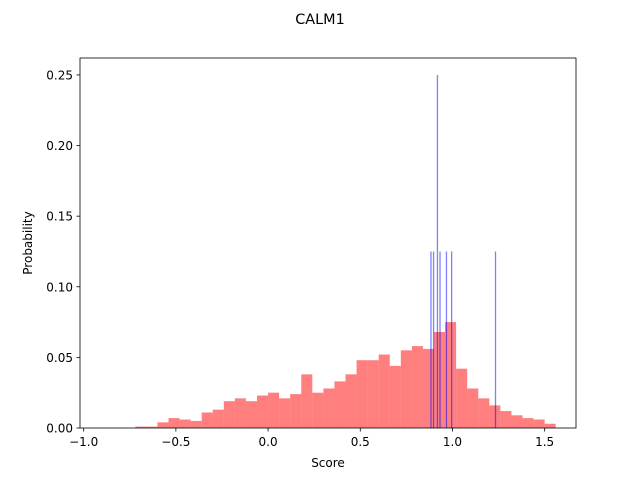 The image size is (640, 480). What do you see at coordinates (319, 20) in the screenshot?
I see `chart-title: CALM1` at bounding box center [319, 20].